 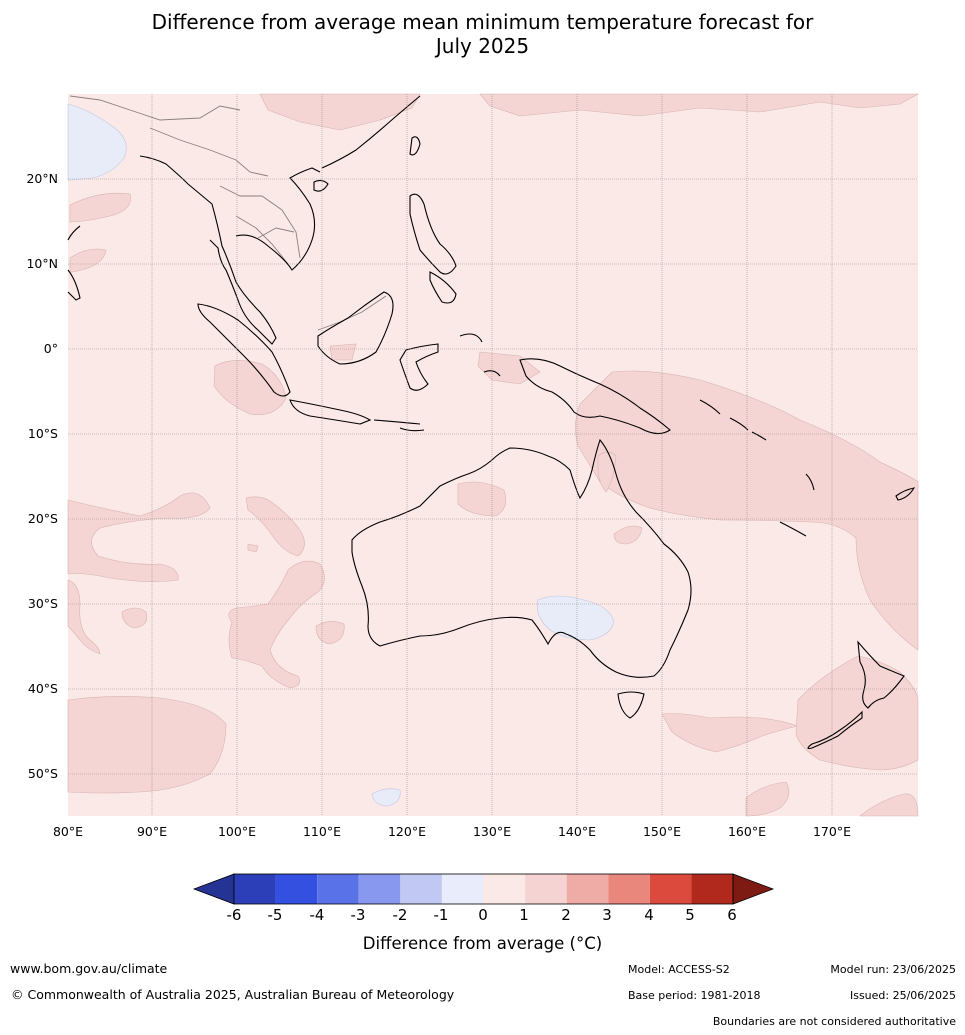 I want to click on colorbar-tick: -2, so click(x=400, y=915).